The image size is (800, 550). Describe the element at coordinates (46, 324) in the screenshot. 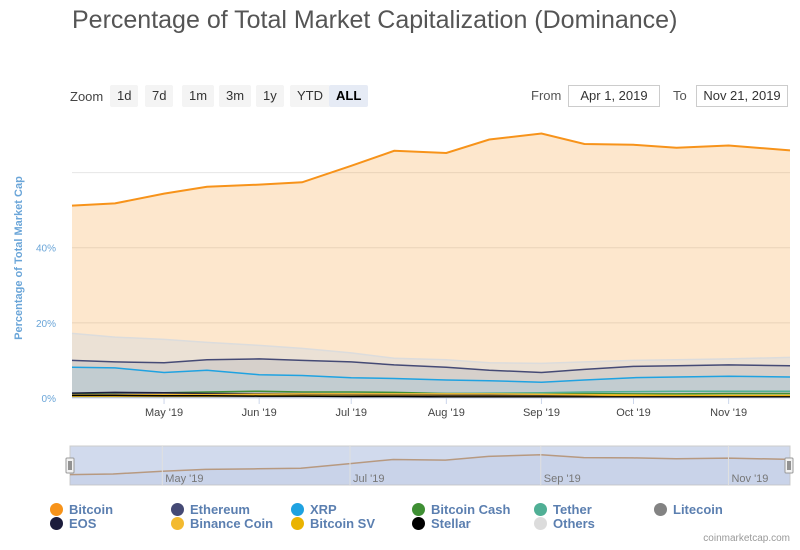

I see `y-tick-label: 20%` at that location.